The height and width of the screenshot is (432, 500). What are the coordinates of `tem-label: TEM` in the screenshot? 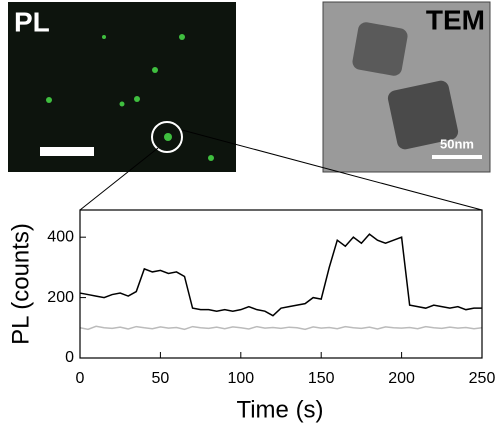 It's located at (455, 19).